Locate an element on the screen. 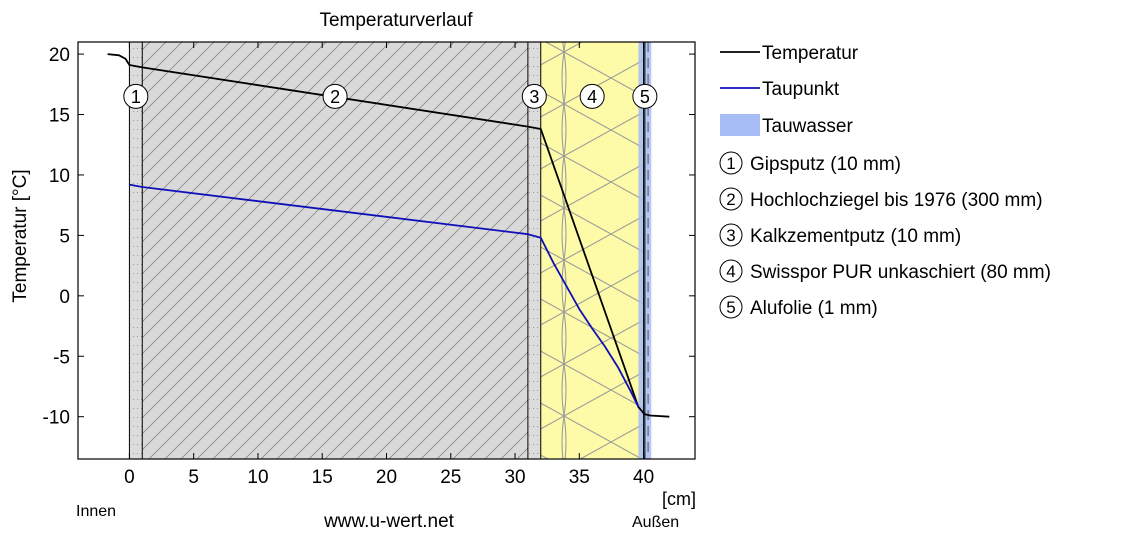 This screenshot has height=534, width=1139. outside-label: Außen is located at coordinates (655, 522).